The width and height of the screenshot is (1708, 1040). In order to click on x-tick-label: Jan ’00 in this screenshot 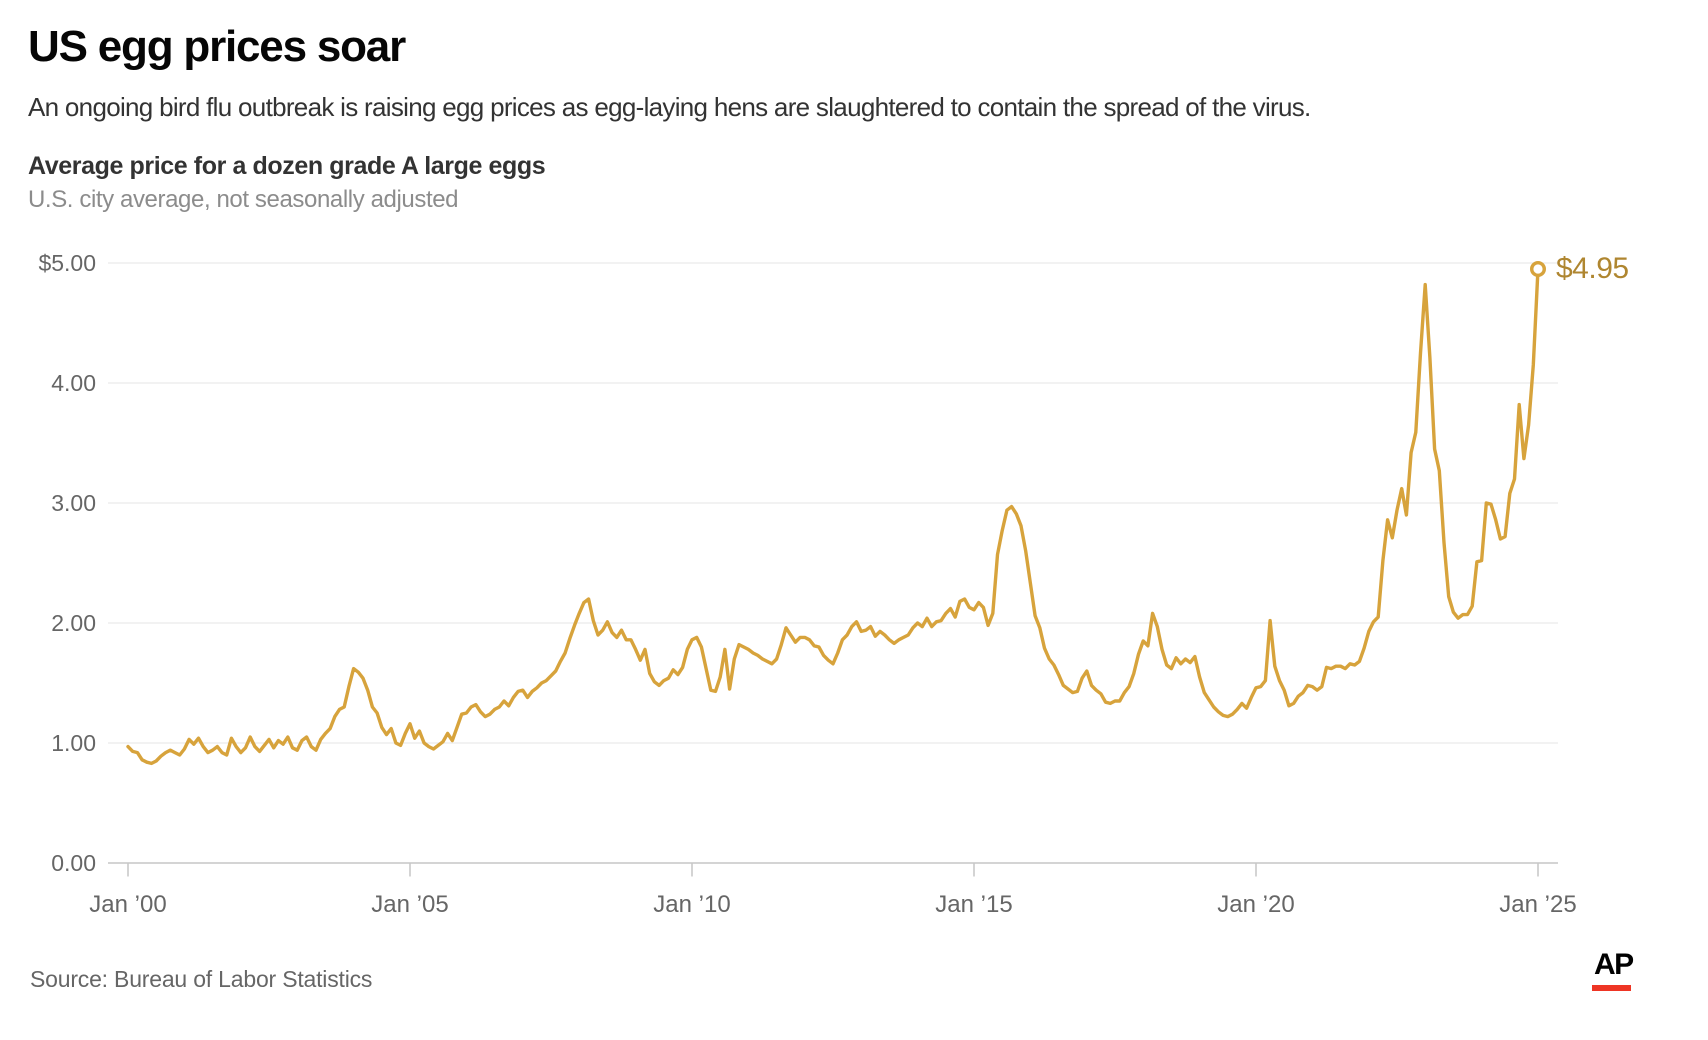, I will do `click(127, 904)`.